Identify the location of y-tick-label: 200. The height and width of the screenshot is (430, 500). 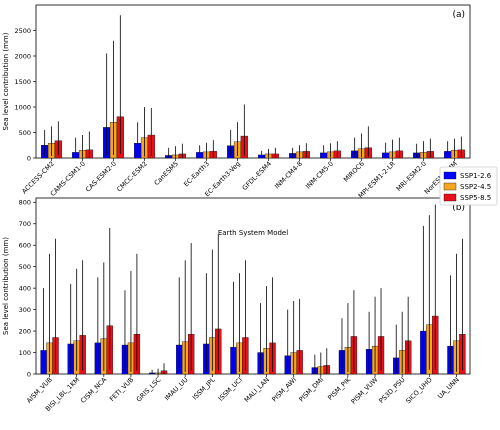
(25, 331).